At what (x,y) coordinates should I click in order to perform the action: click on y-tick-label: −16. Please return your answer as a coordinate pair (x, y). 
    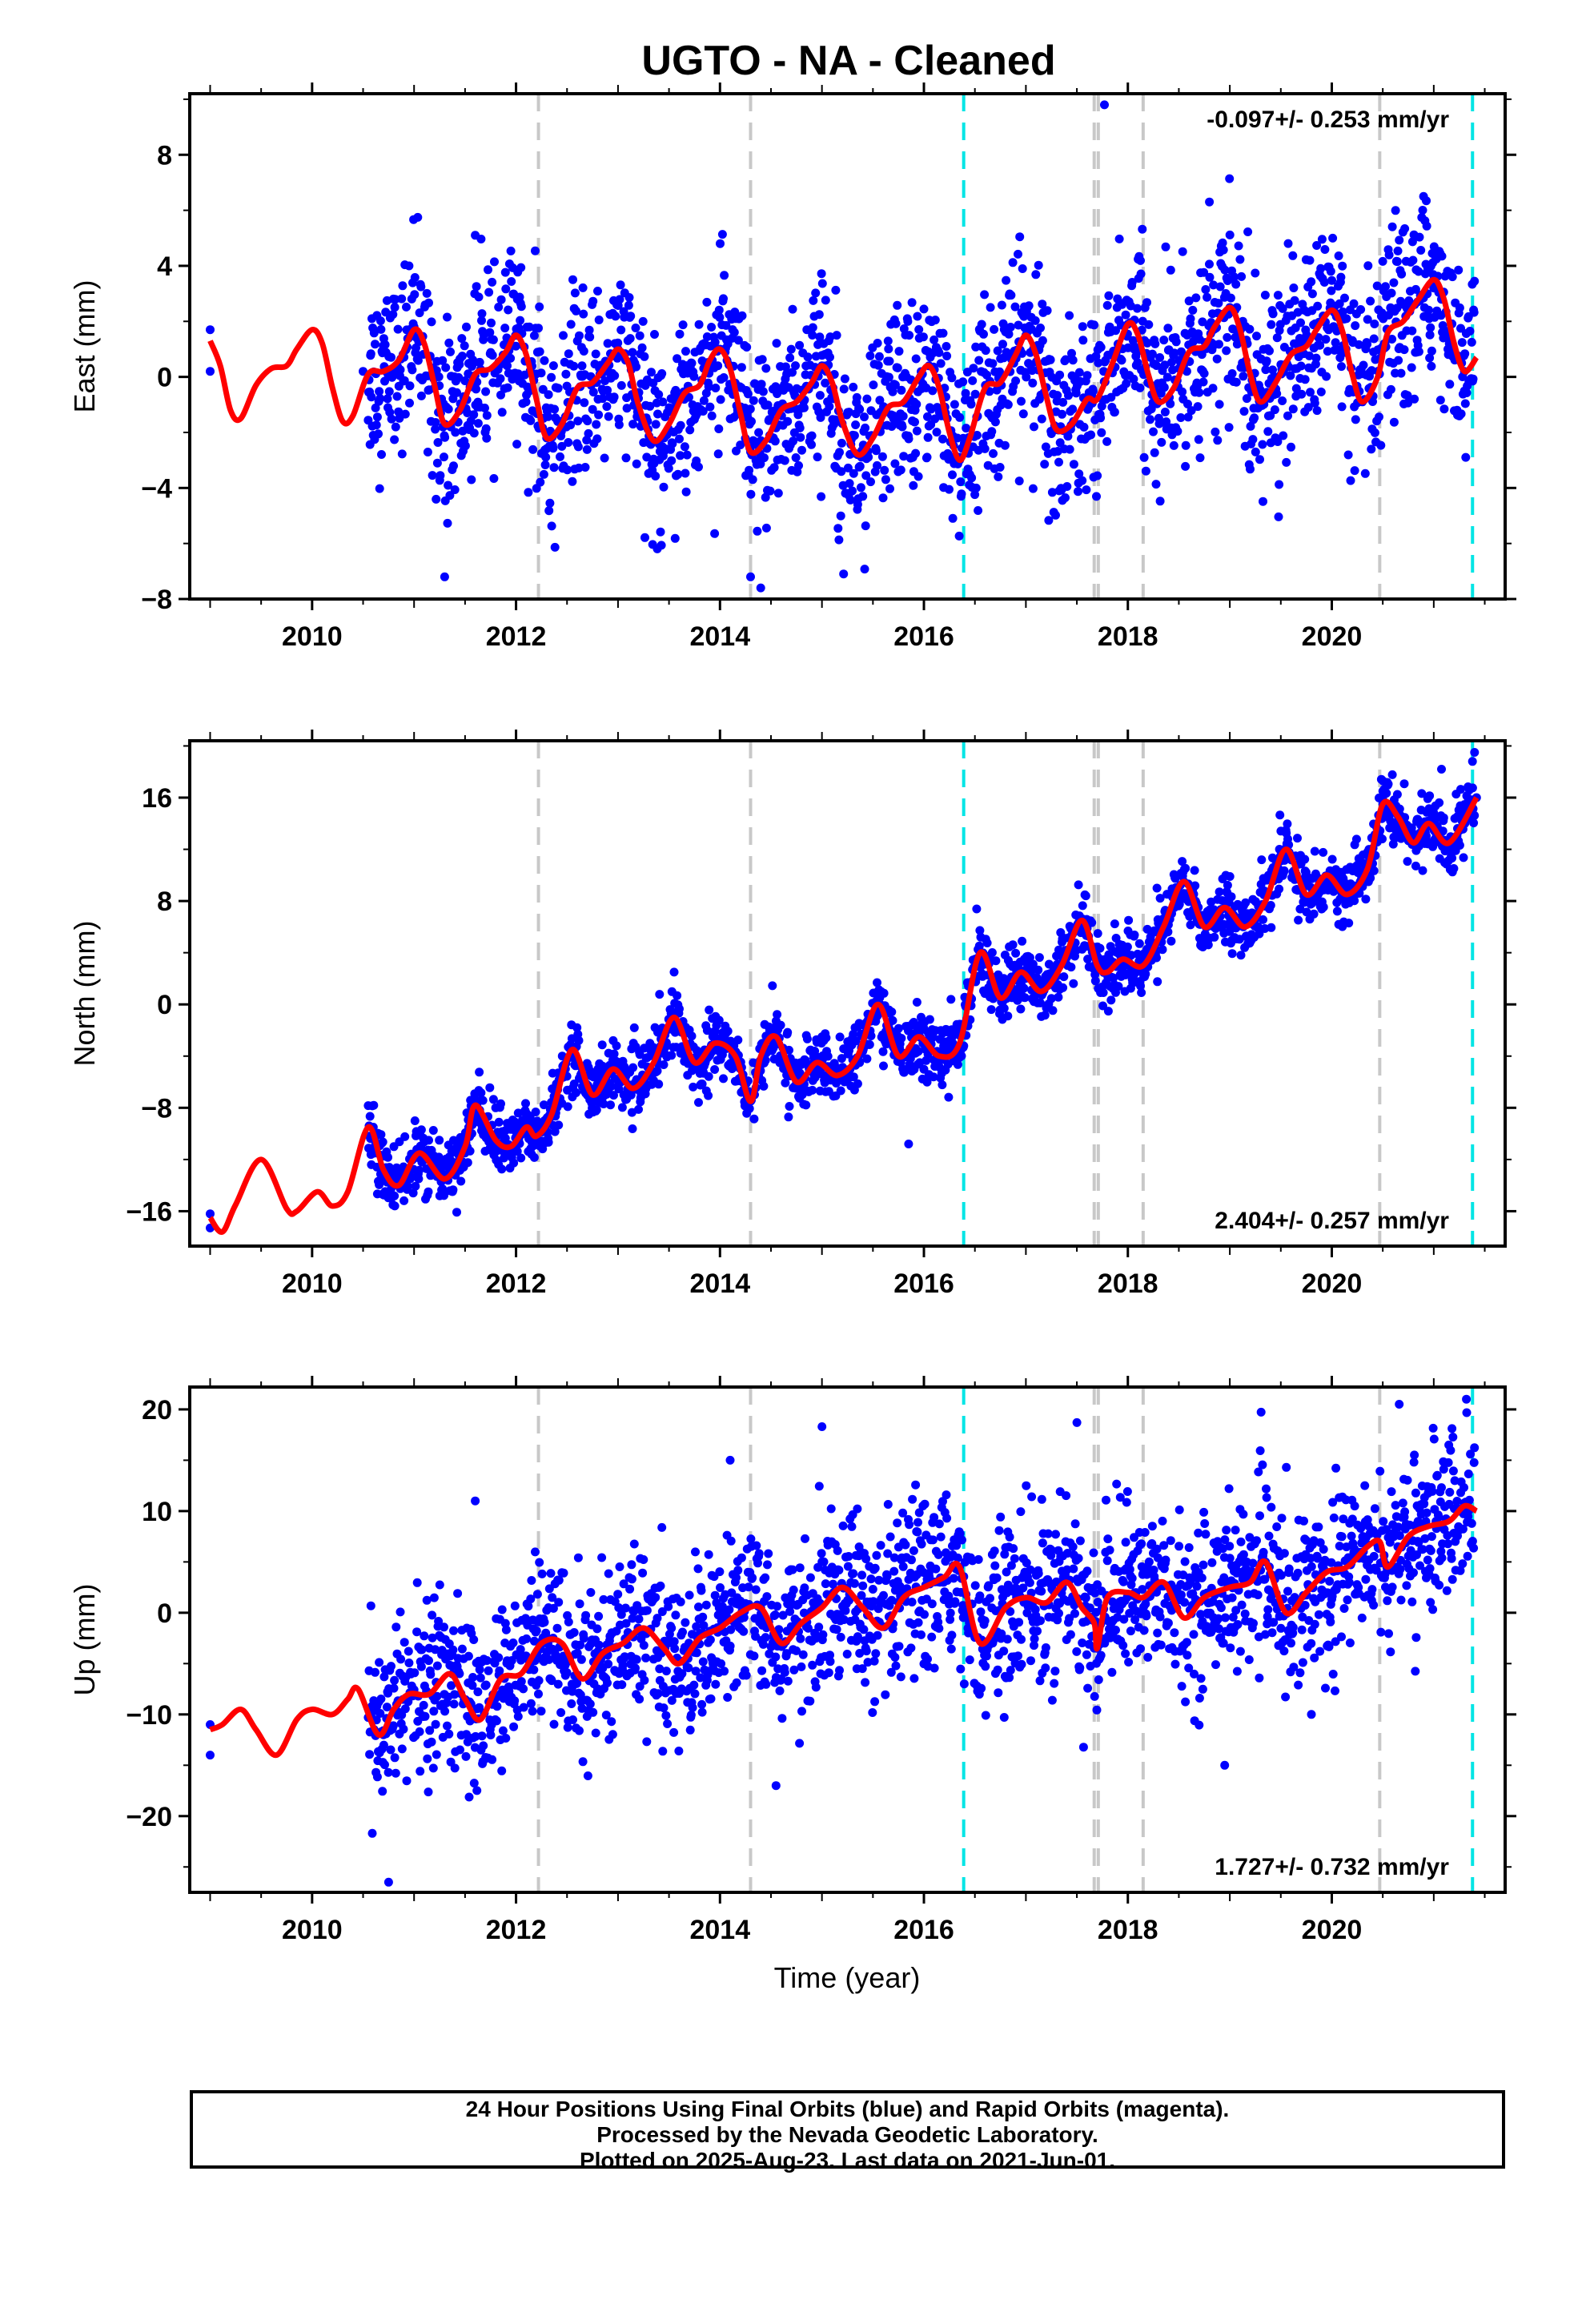
    Looking at the image, I should click on (149, 1211).